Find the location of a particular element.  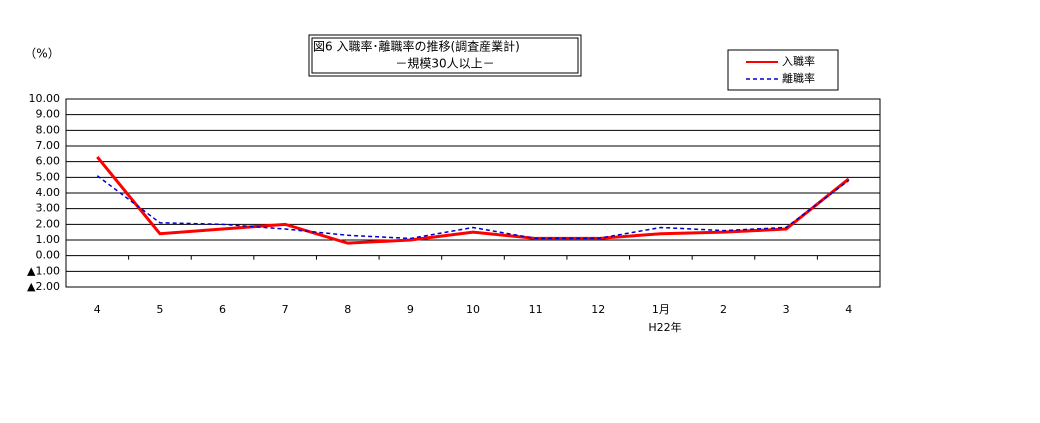

title-box is located at coordinates (445, 55).